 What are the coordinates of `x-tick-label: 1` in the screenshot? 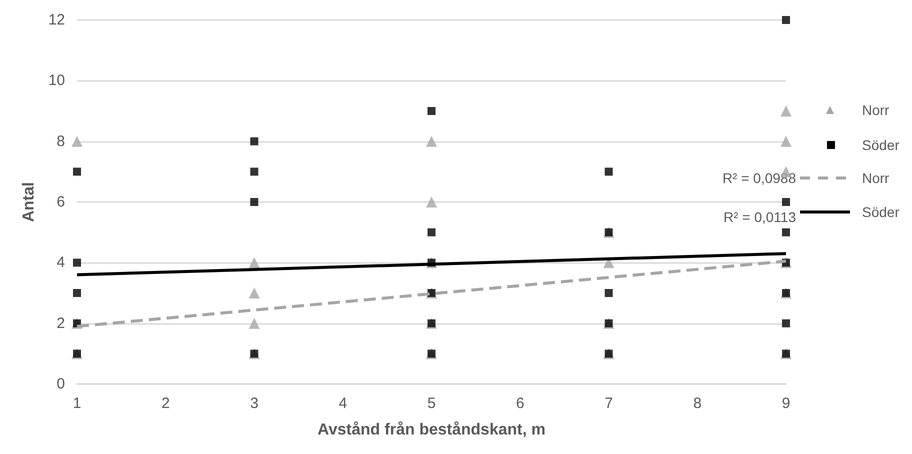 It's located at (77, 403).